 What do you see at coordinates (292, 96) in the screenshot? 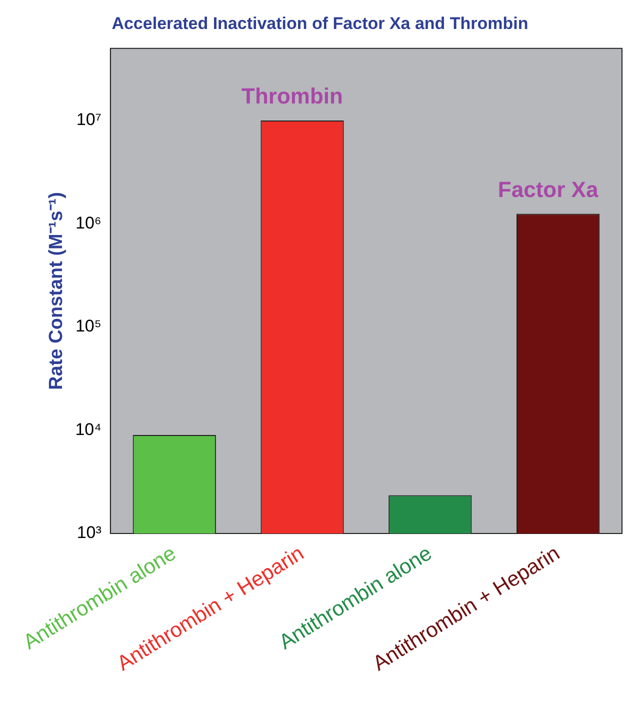
I see `annotation: Thrombin` at bounding box center [292, 96].